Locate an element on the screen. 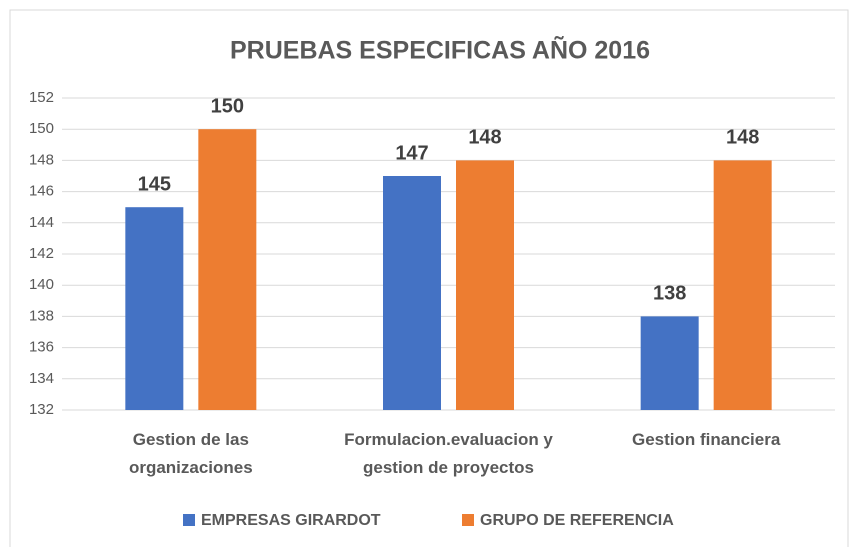 Image resolution: width=858 pixels, height=547 pixels. y-tick-label: 132 is located at coordinates (41, 409).